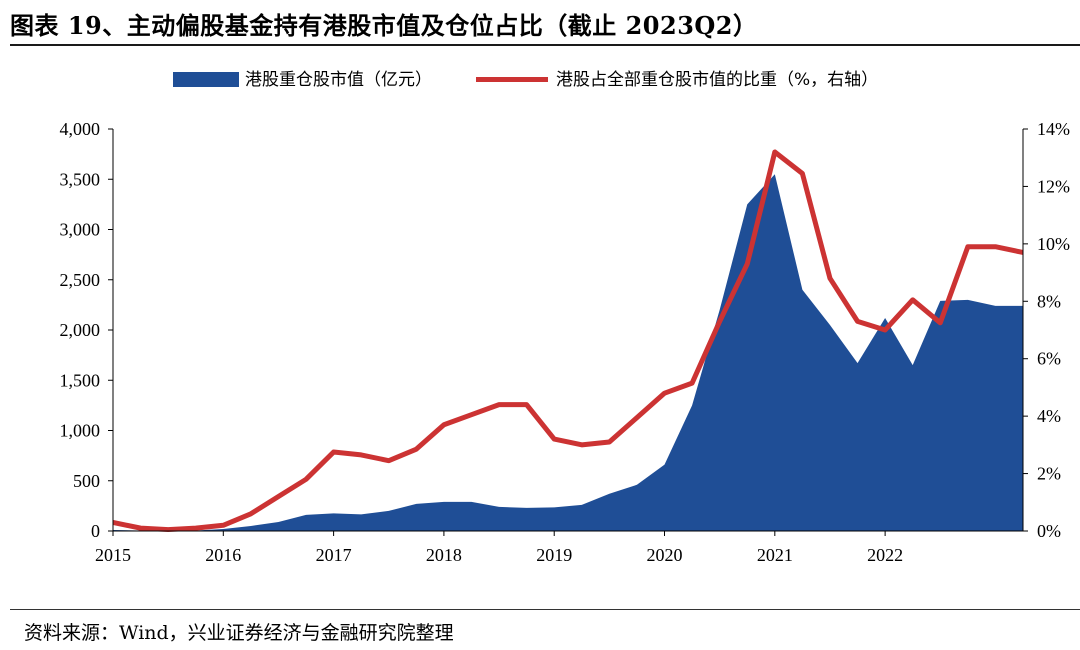 Image resolution: width=1080 pixels, height=650 pixels. I want to click on x-tick-label: 2021, so click(775, 555).